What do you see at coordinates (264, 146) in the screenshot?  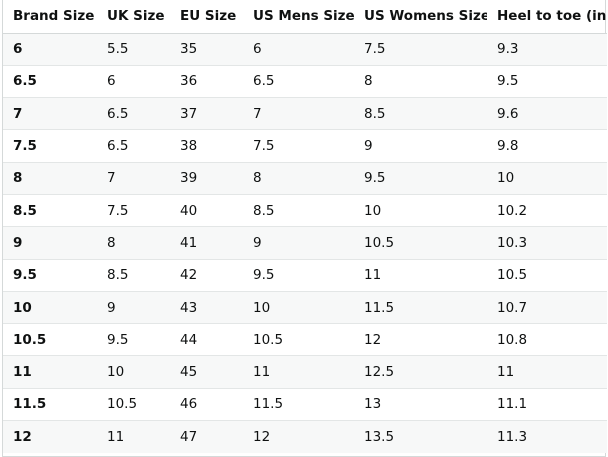 I see `us-mens-size-cell: 7.5` at bounding box center [264, 146].